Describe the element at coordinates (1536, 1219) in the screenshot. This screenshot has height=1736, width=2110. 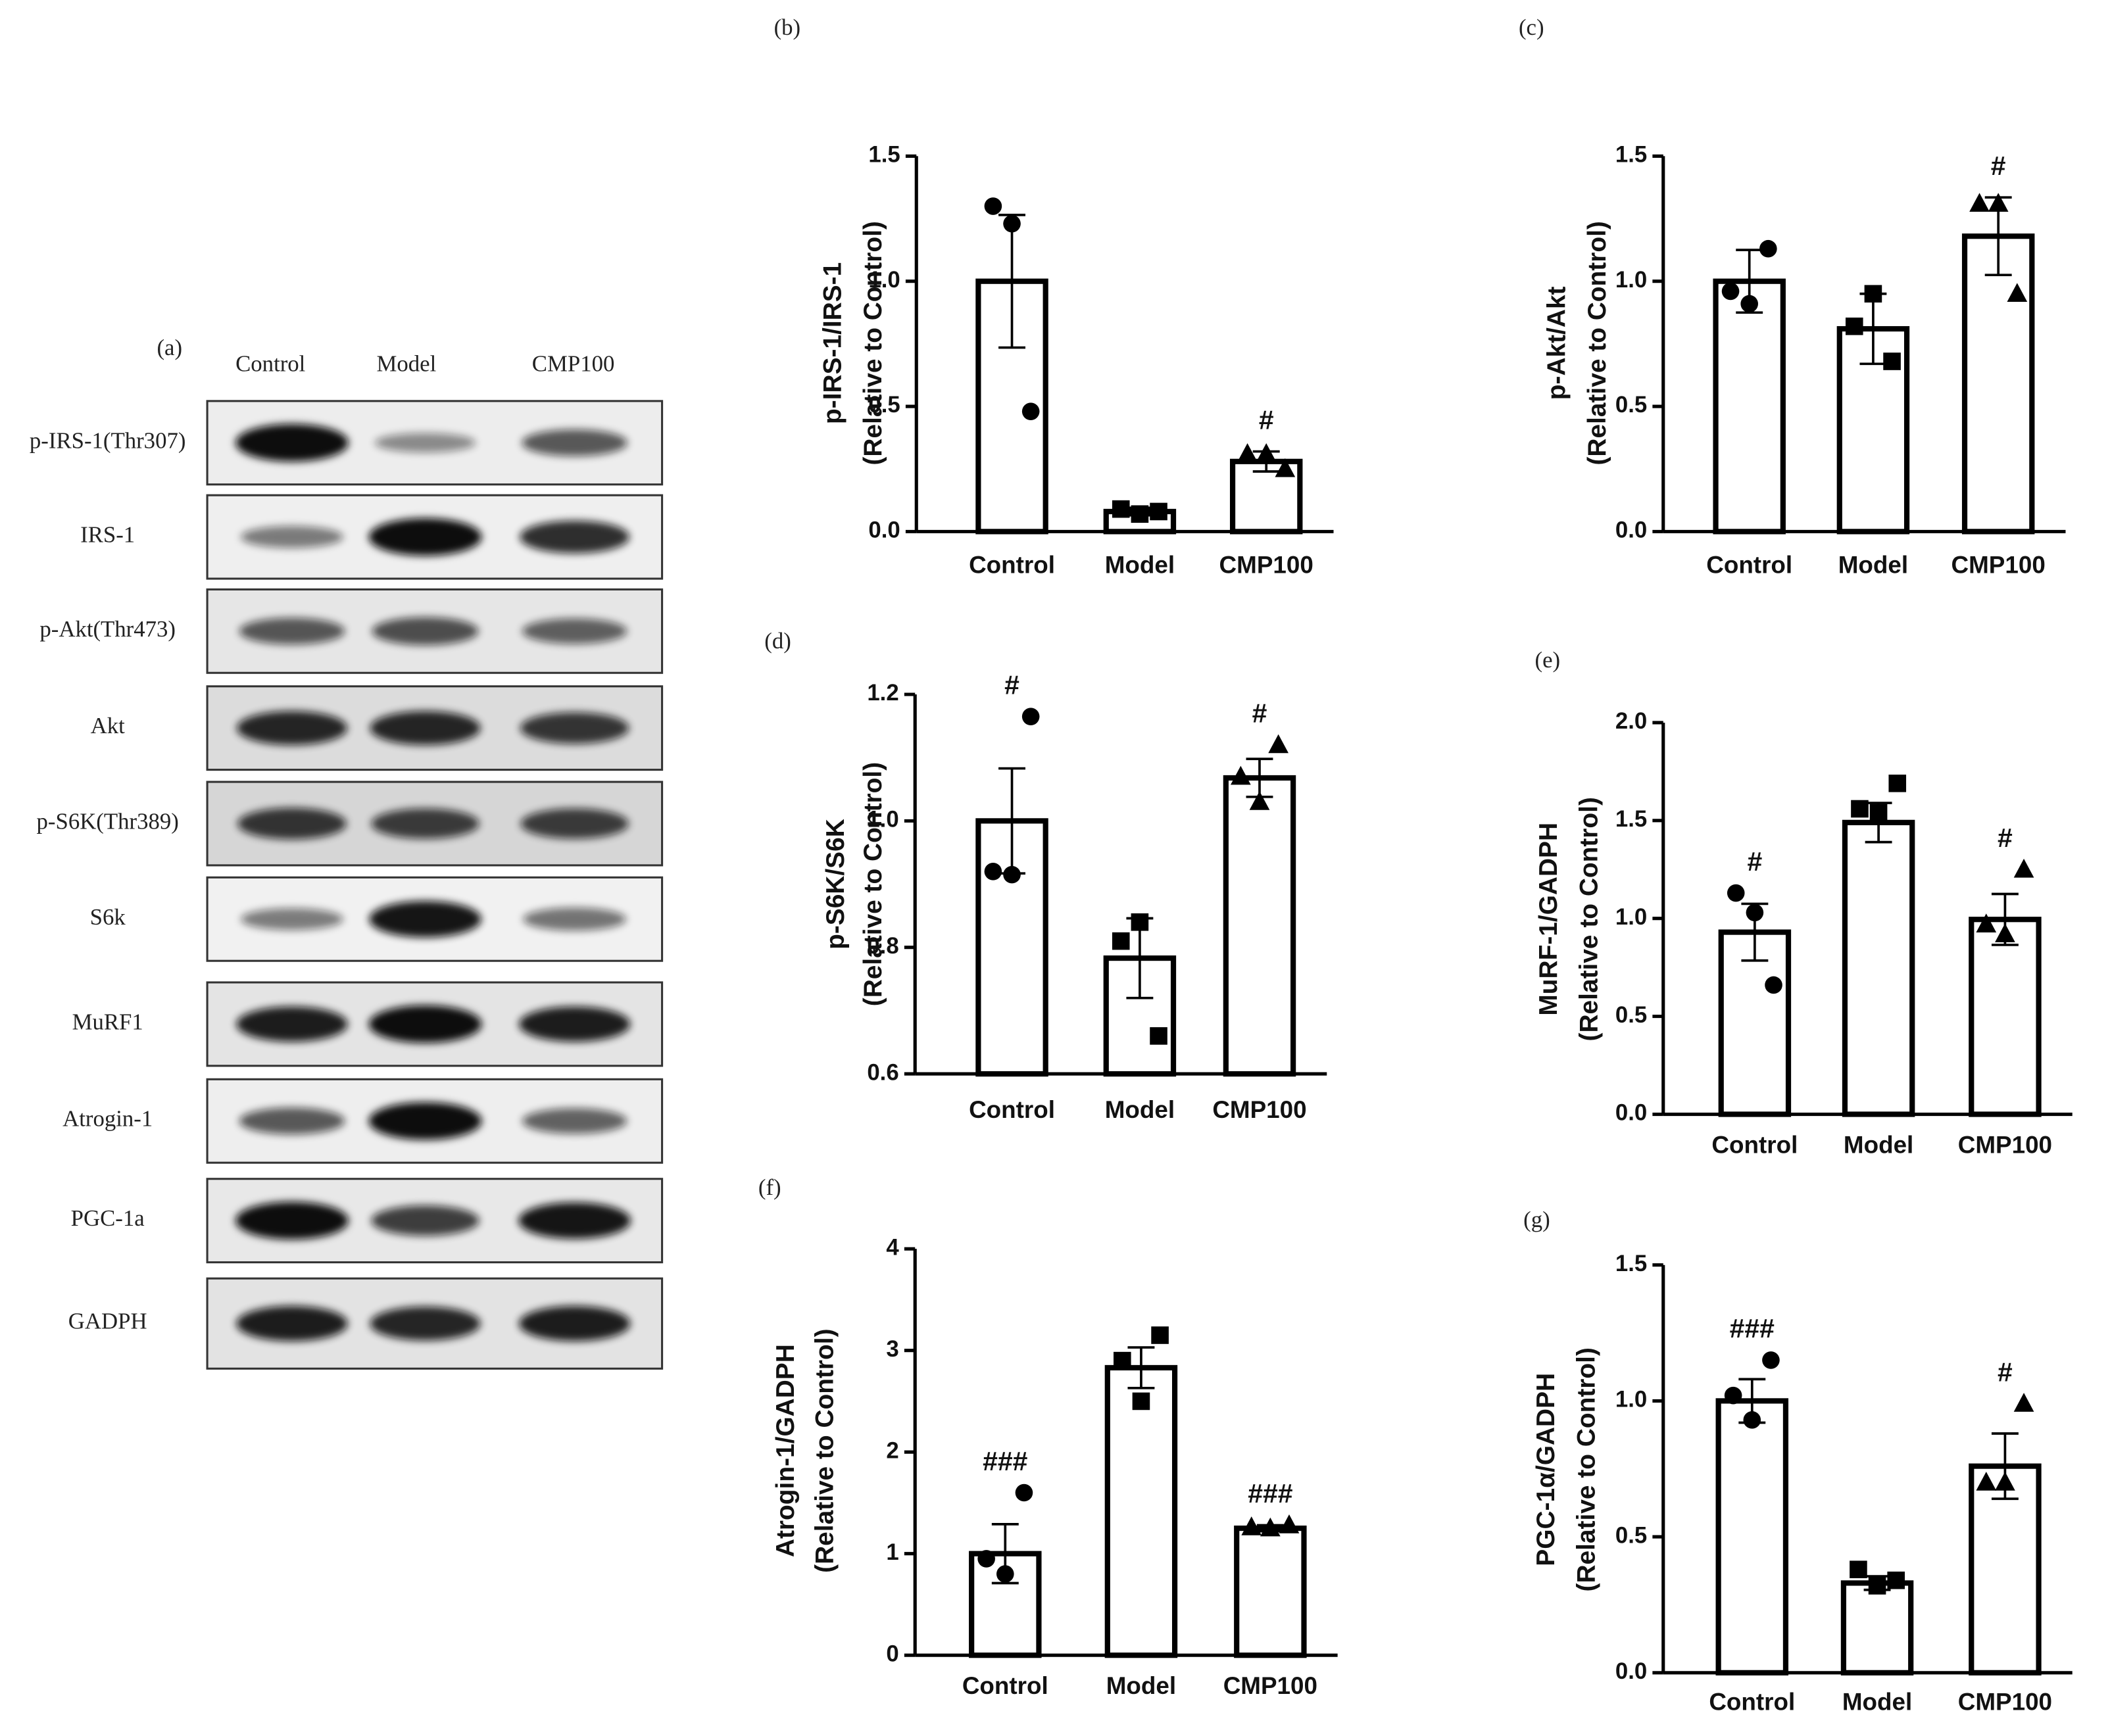
I see `panel-label: (g)` at that location.